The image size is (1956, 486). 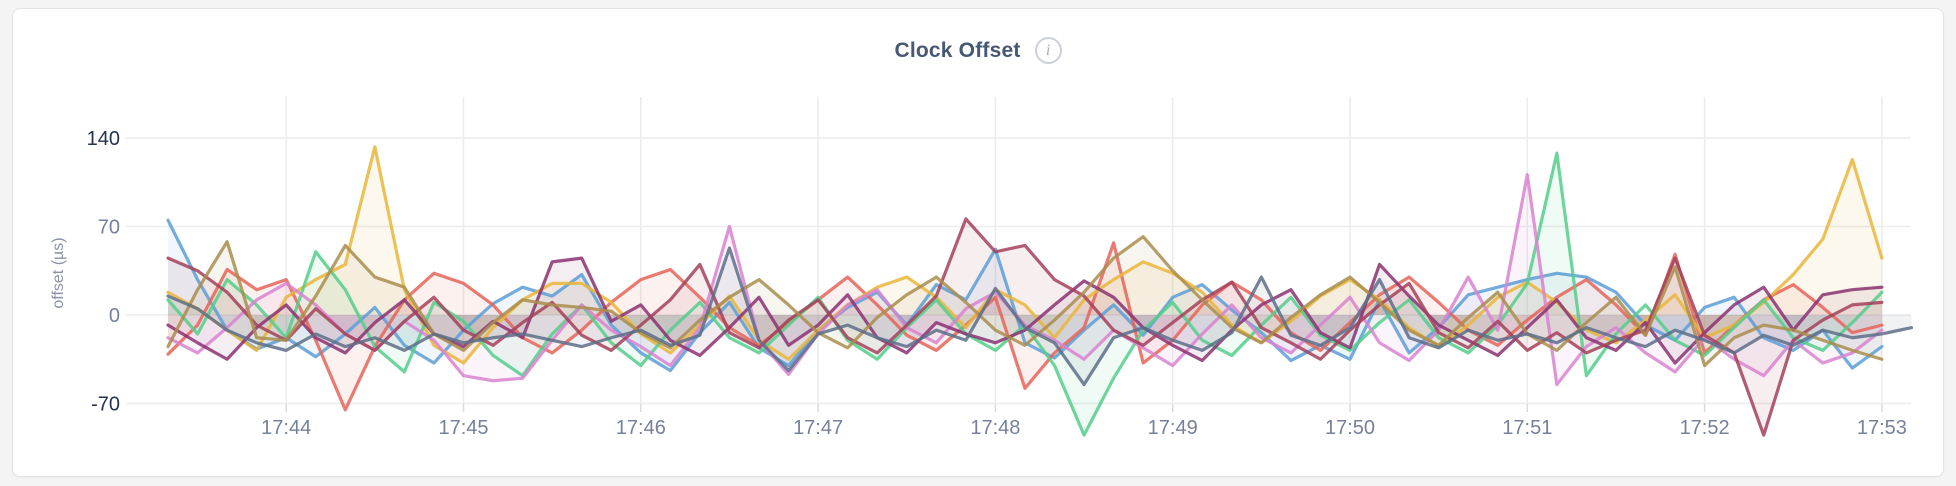 What do you see at coordinates (103, 139) in the screenshot?
I see `y-tick-label: 140` at bounding box center [103, 139].